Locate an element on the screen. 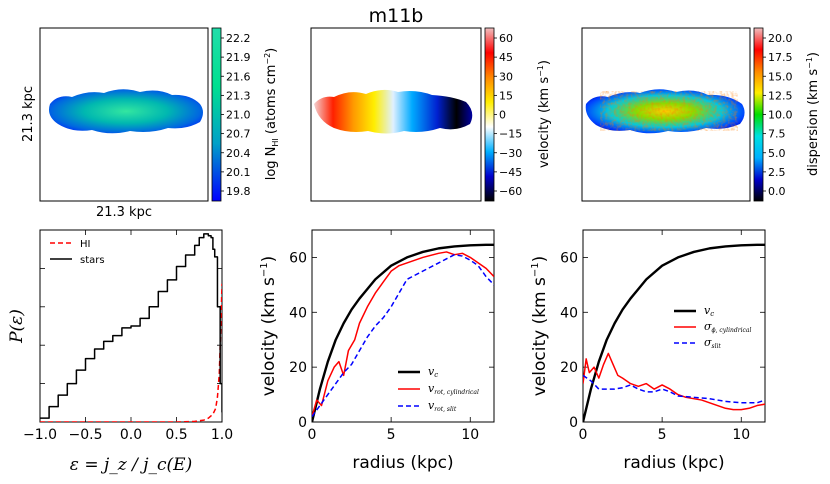 This screenshot has width=830, height=484. legend-vrot-cyl-main: v is located at coordinates (431, 388).